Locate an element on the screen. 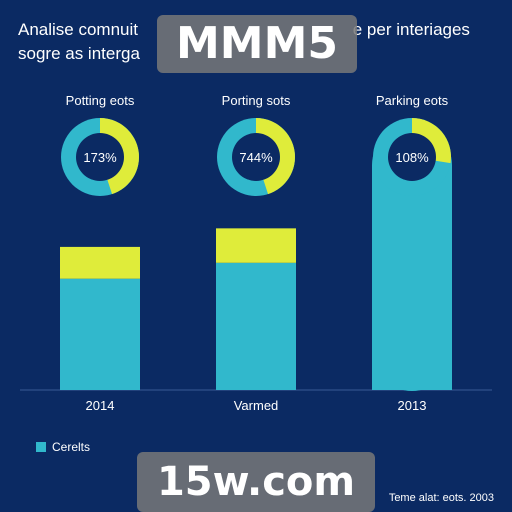 The image size is (512, 512). category-label-1: Varmed is located at coordinates (256, 405).